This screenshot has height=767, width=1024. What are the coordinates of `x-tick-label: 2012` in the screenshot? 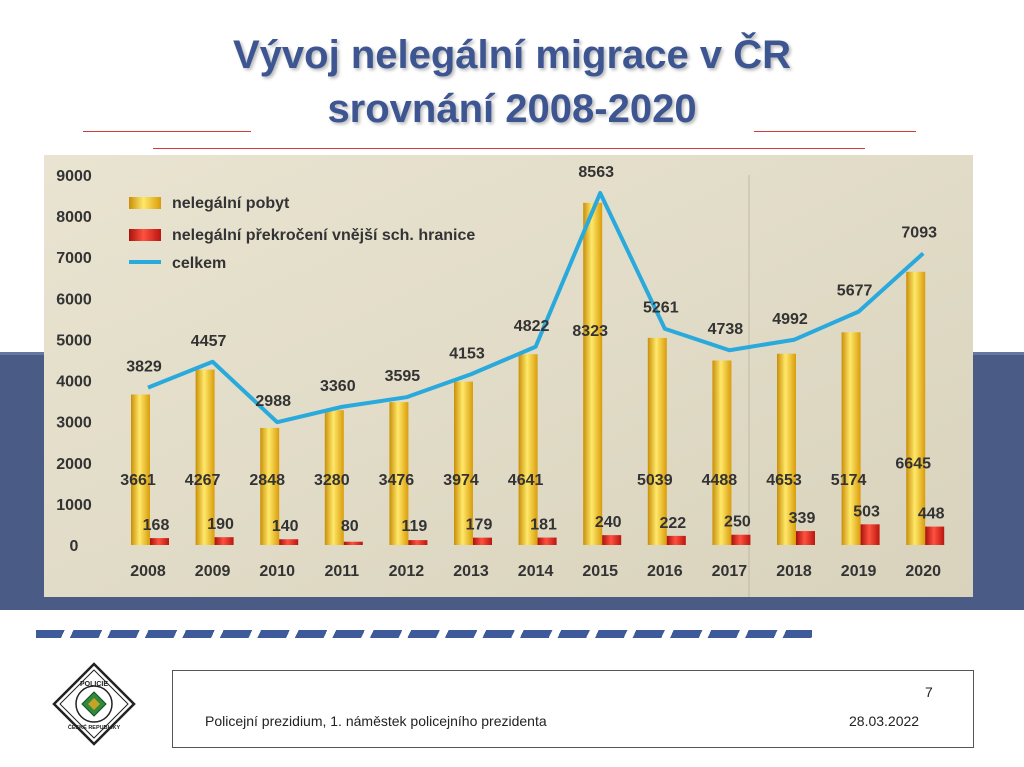 It's located at (407, 571).